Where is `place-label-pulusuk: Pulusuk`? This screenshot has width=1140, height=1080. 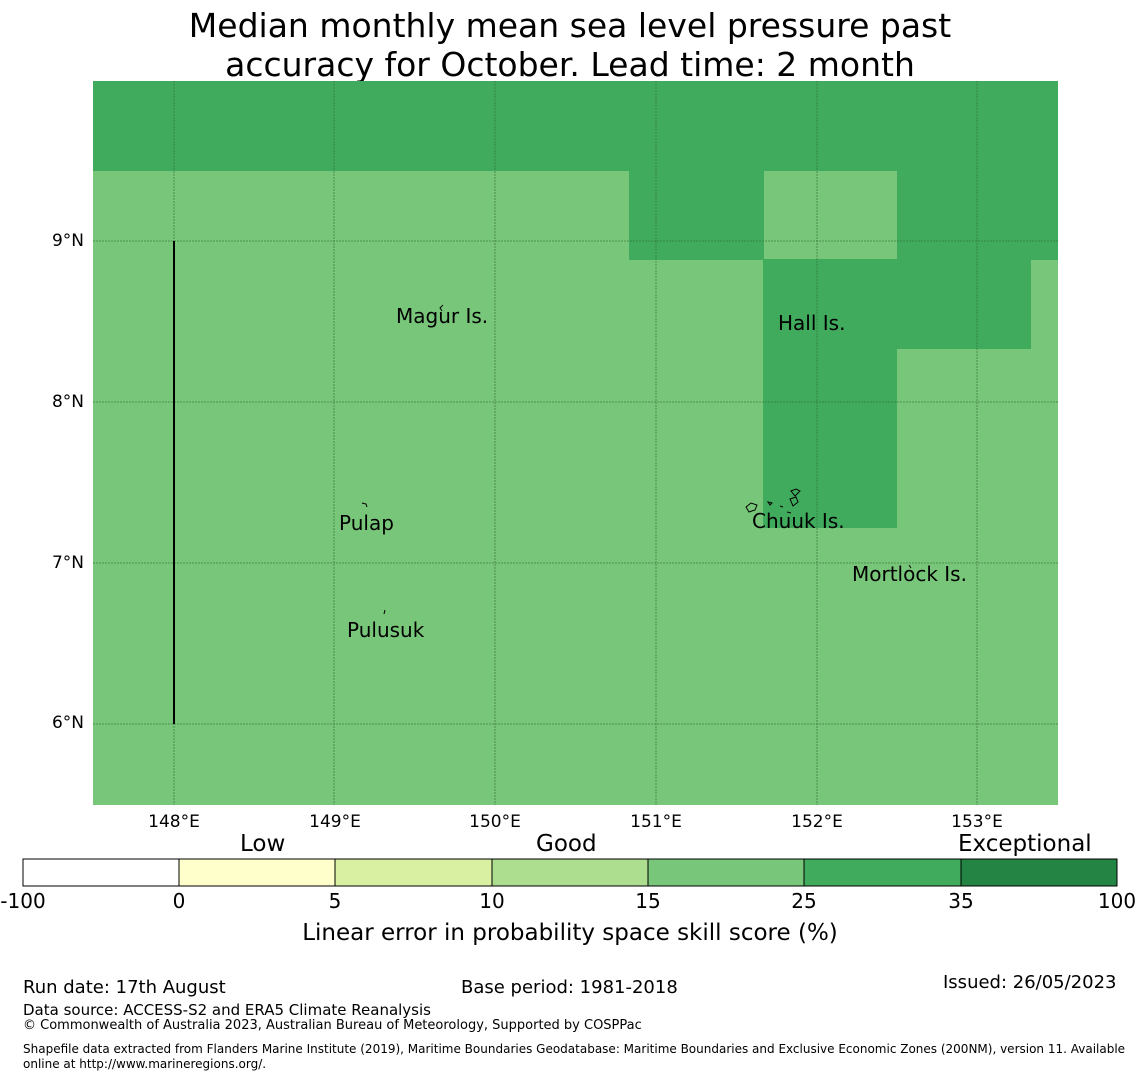
place-label-pulusuk: Pulusuk is located at coordinates (386, 630).